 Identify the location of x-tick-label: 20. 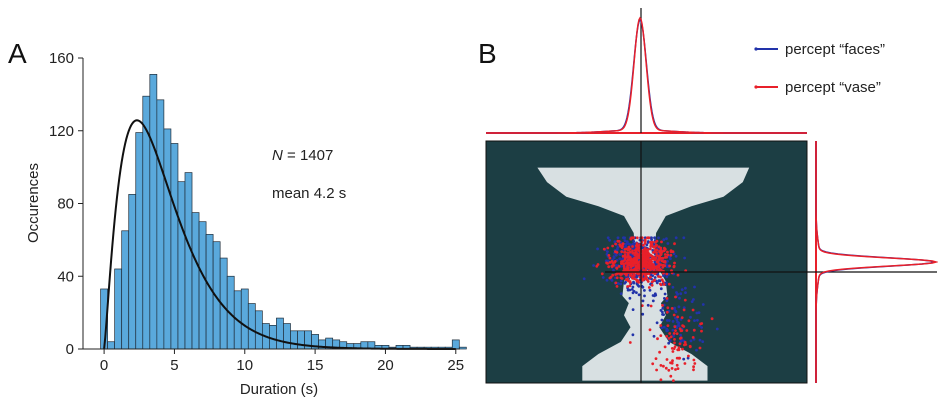
(385, 365).